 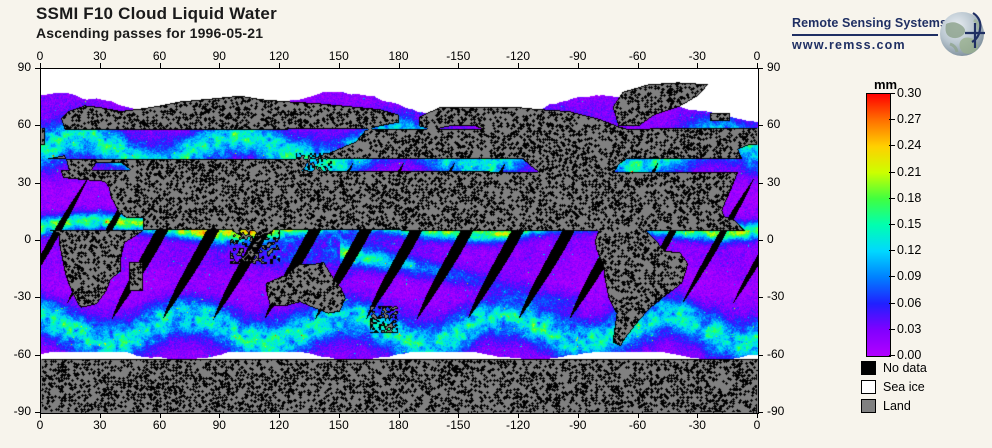 I want to click on legend-item: Land, so click(x=926, y=405).